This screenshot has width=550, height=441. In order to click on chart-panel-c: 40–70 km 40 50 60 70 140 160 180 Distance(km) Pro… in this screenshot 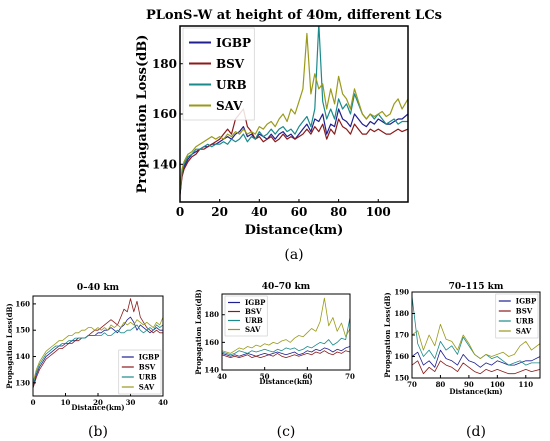, I will do `click(274, 361)`.